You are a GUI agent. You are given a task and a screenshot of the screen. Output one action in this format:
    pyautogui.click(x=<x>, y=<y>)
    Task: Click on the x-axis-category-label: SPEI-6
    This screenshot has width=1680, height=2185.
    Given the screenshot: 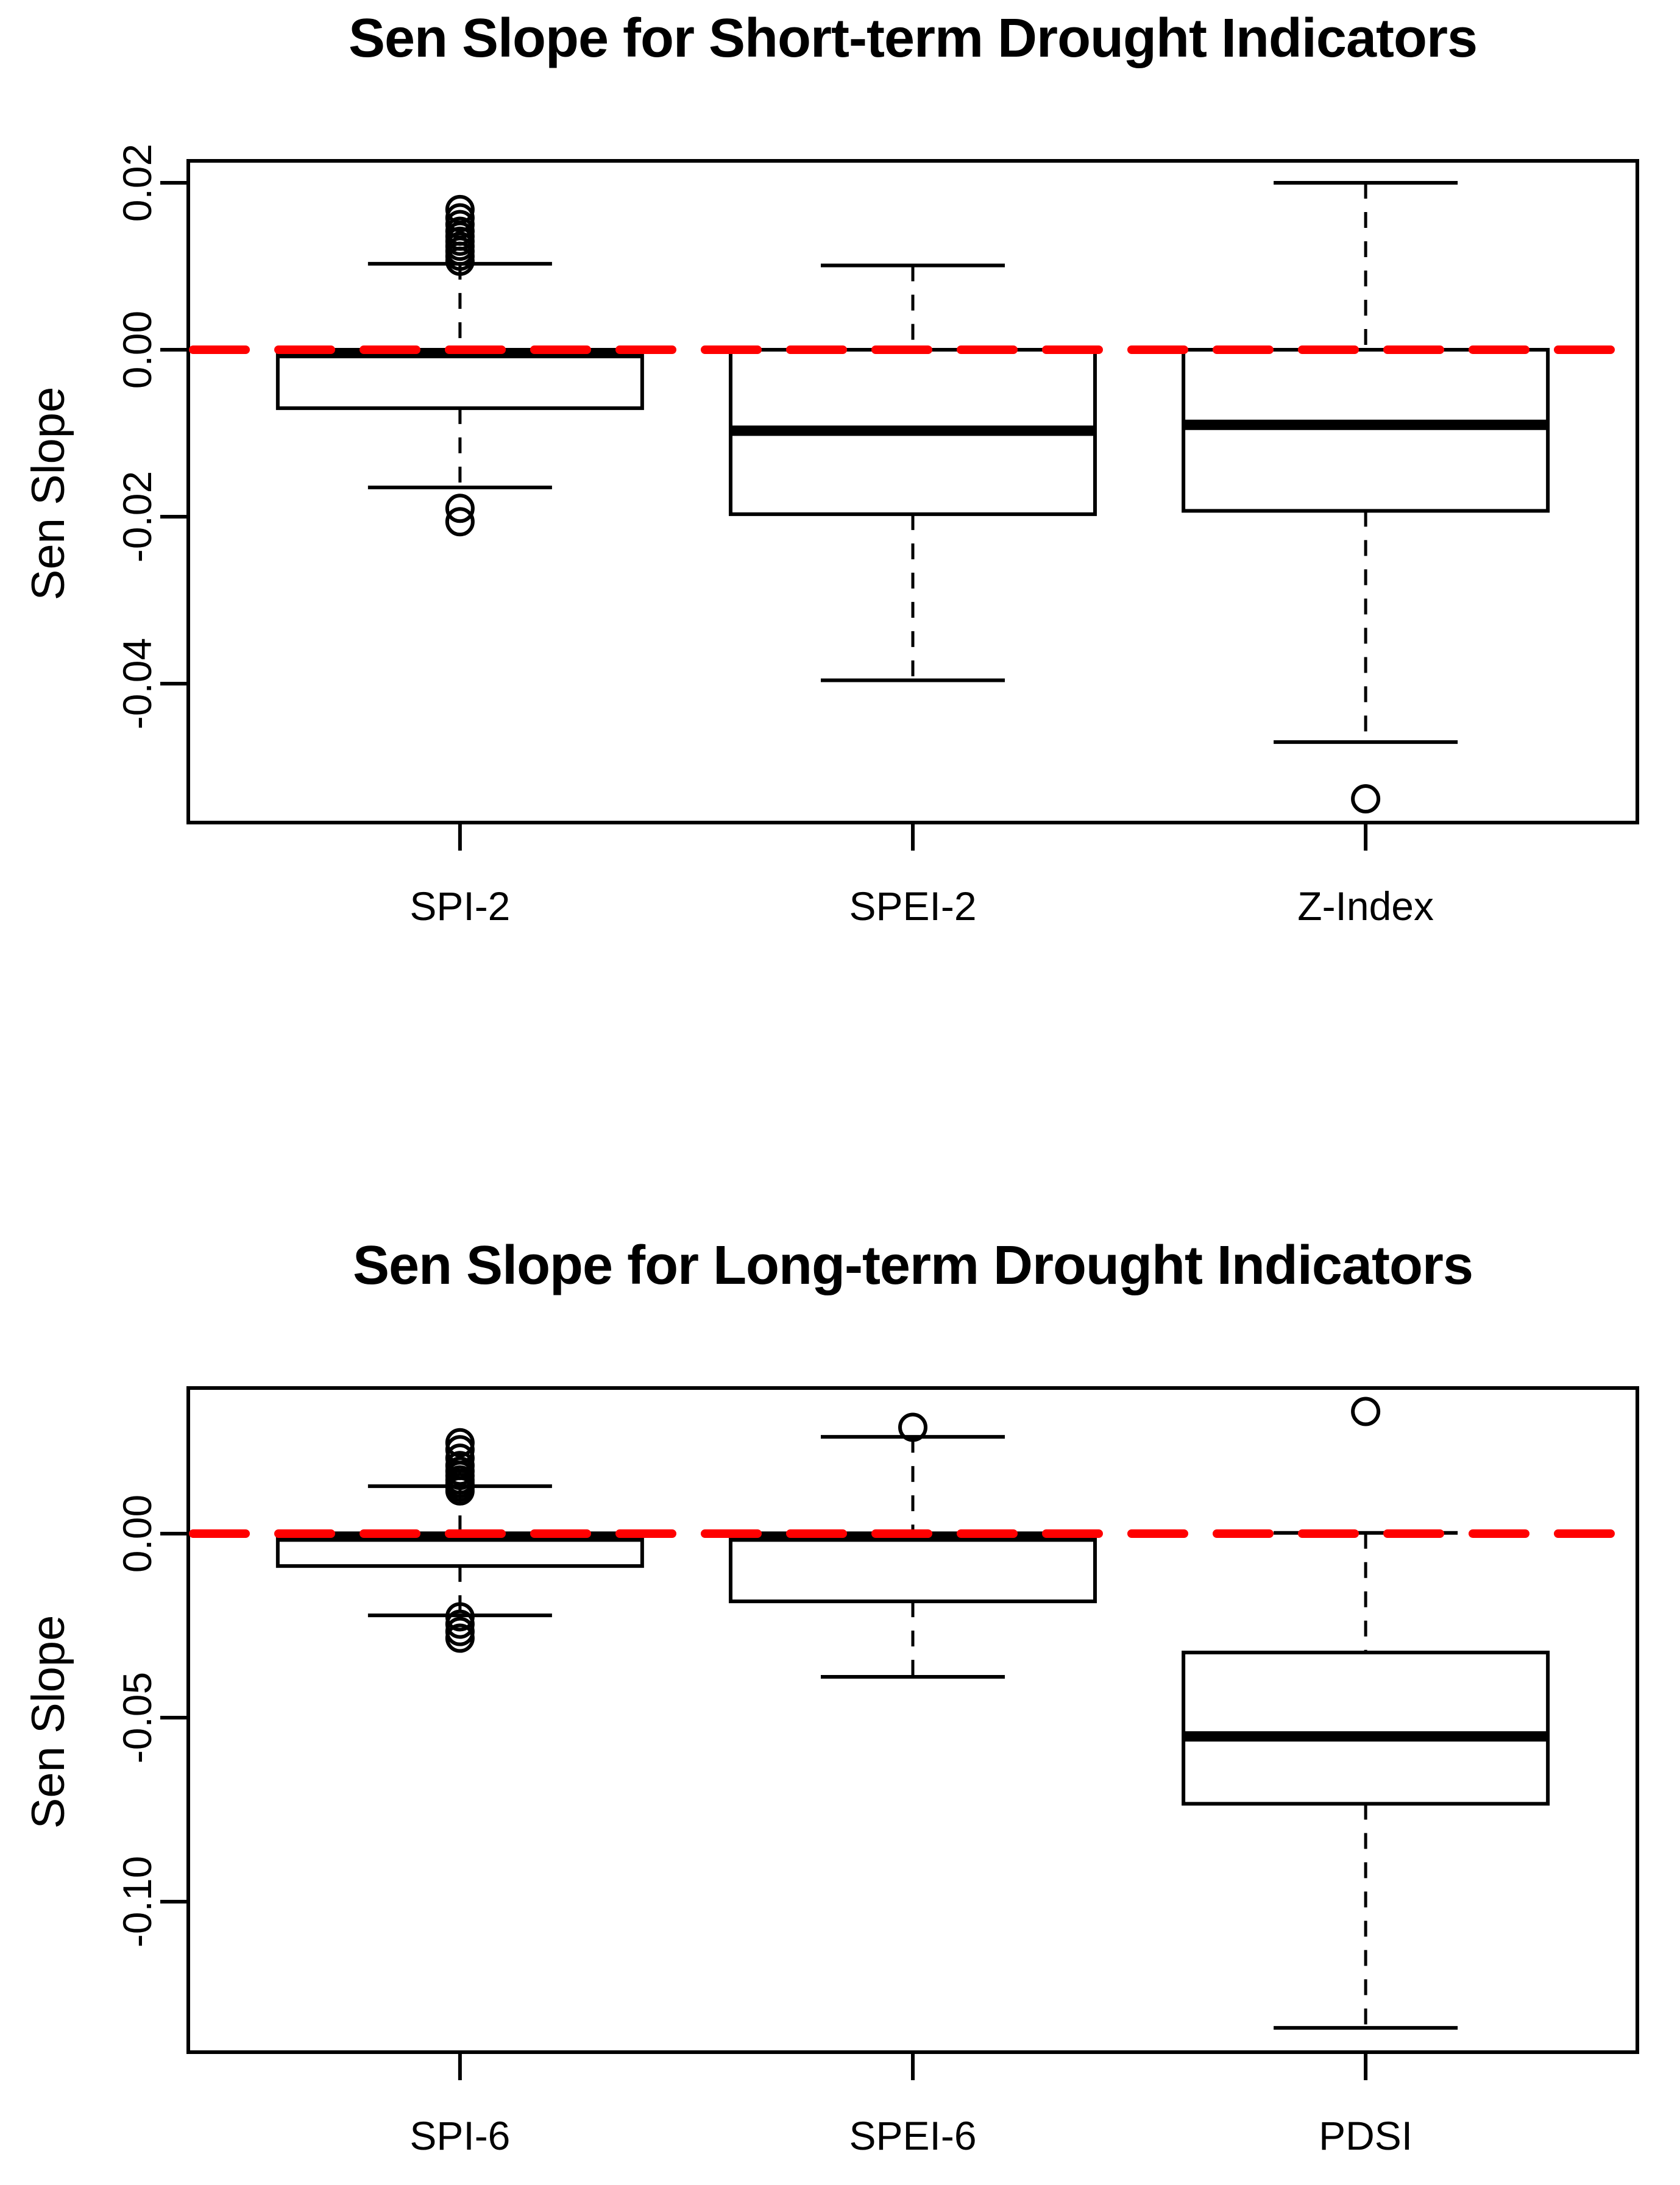 What is the action you would take?
    pyautogui.click(x=912, y=2135)
    